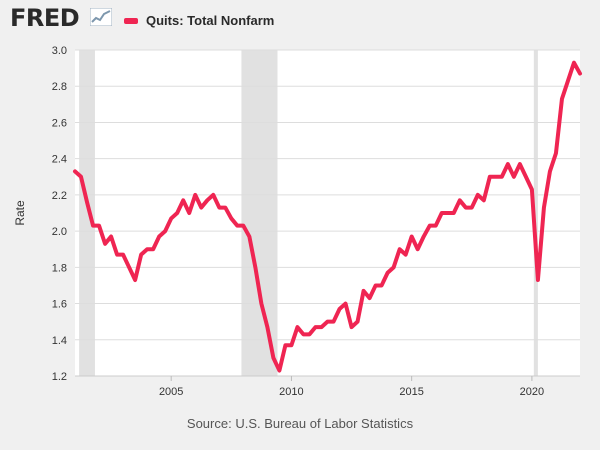 The width and height of the screenshot is (600, 450). What do you see at coordinates (532, 392) in the screenshot?
I see `x-tick-label: 2020` at bounding box center [532, 392].